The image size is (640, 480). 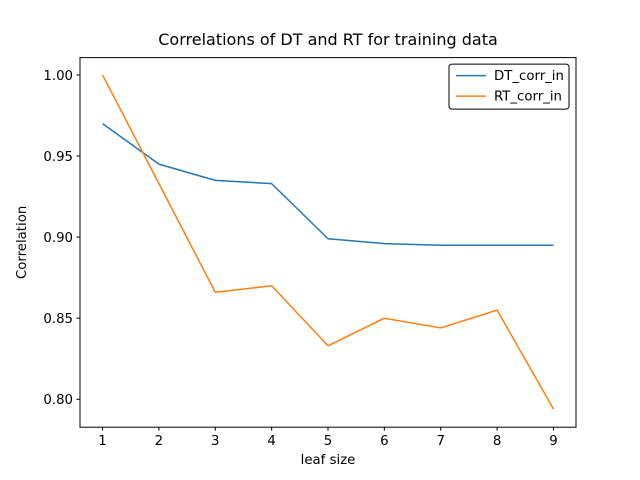 What do you see at coordinates (440, 441) in the screenshot?
I see `x-tick-label: 7` at bounding box center [440, 441].